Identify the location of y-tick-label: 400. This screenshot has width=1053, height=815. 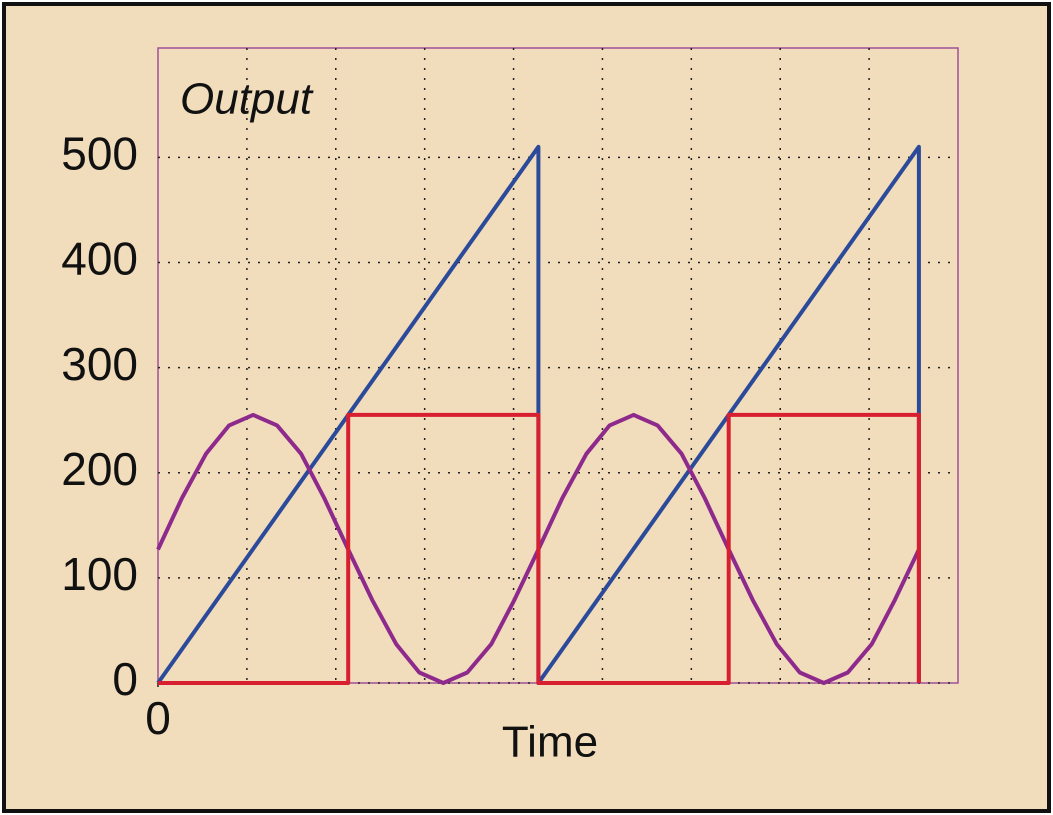
(99, 259).